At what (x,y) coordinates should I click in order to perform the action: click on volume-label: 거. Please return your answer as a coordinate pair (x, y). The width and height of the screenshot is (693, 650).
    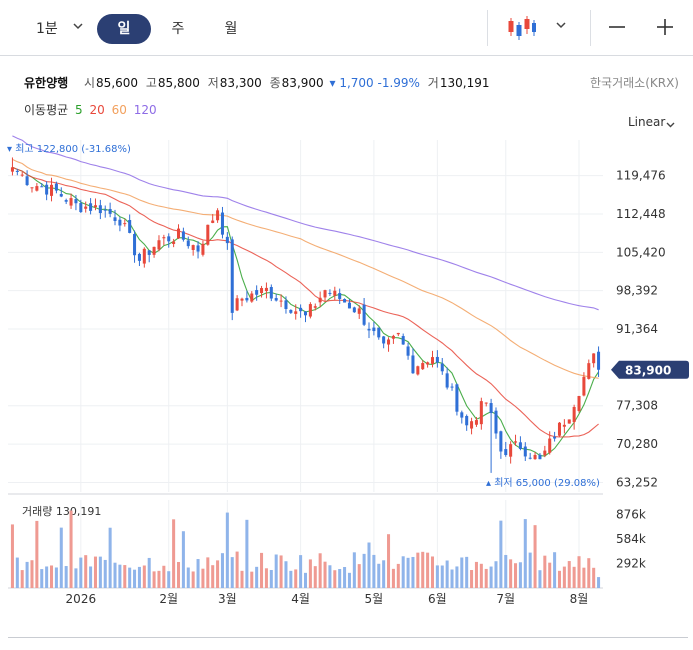
    Looking at the image, I should click on (433, 83).